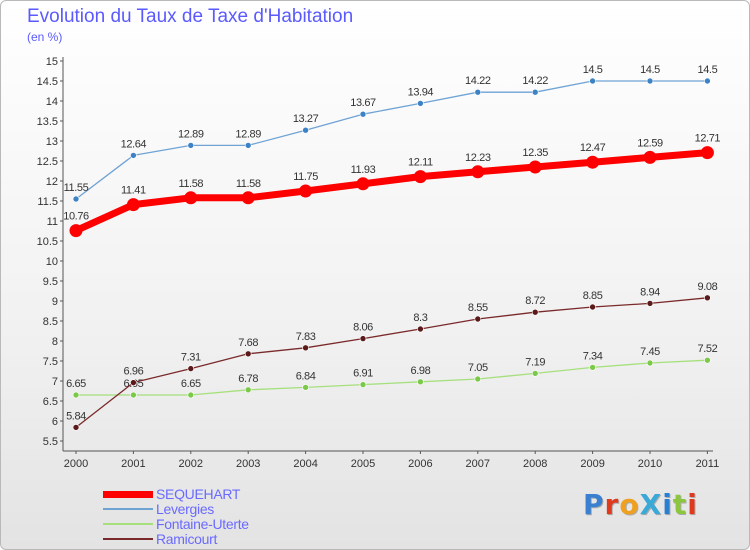 This screenshot has height=550, width=750. What do you see at coordinates (47, 122) in the screenshot?
I see `y-tick-label: 13.5` at bounding box center [47, 122].